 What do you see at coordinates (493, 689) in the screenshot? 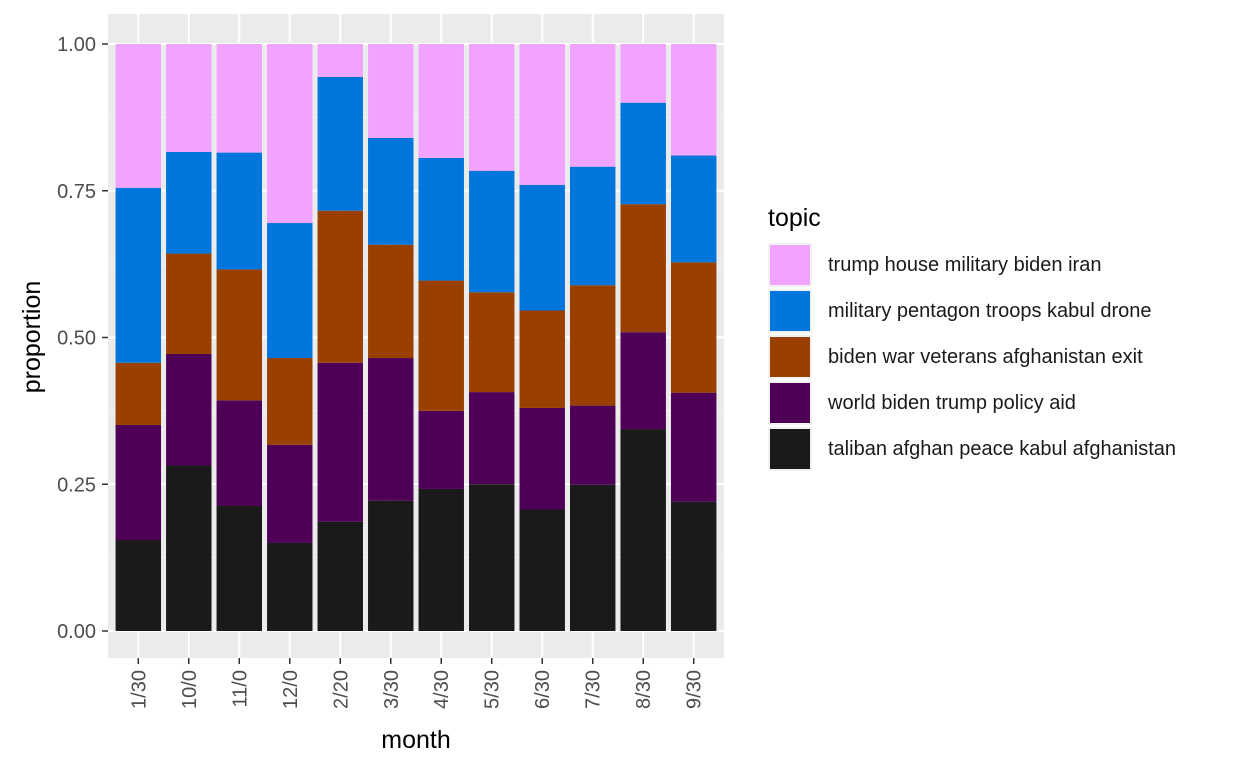
I see `x-tick-label: 5/30` at bounding box center [493, 689].